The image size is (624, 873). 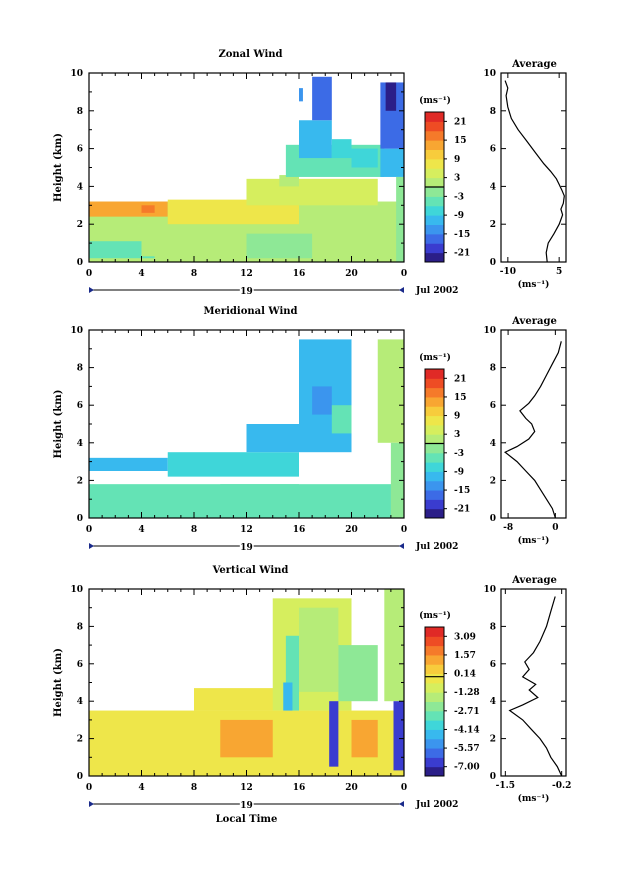 I want to click on x-tick-label: 5, so click(x=559, y=272).